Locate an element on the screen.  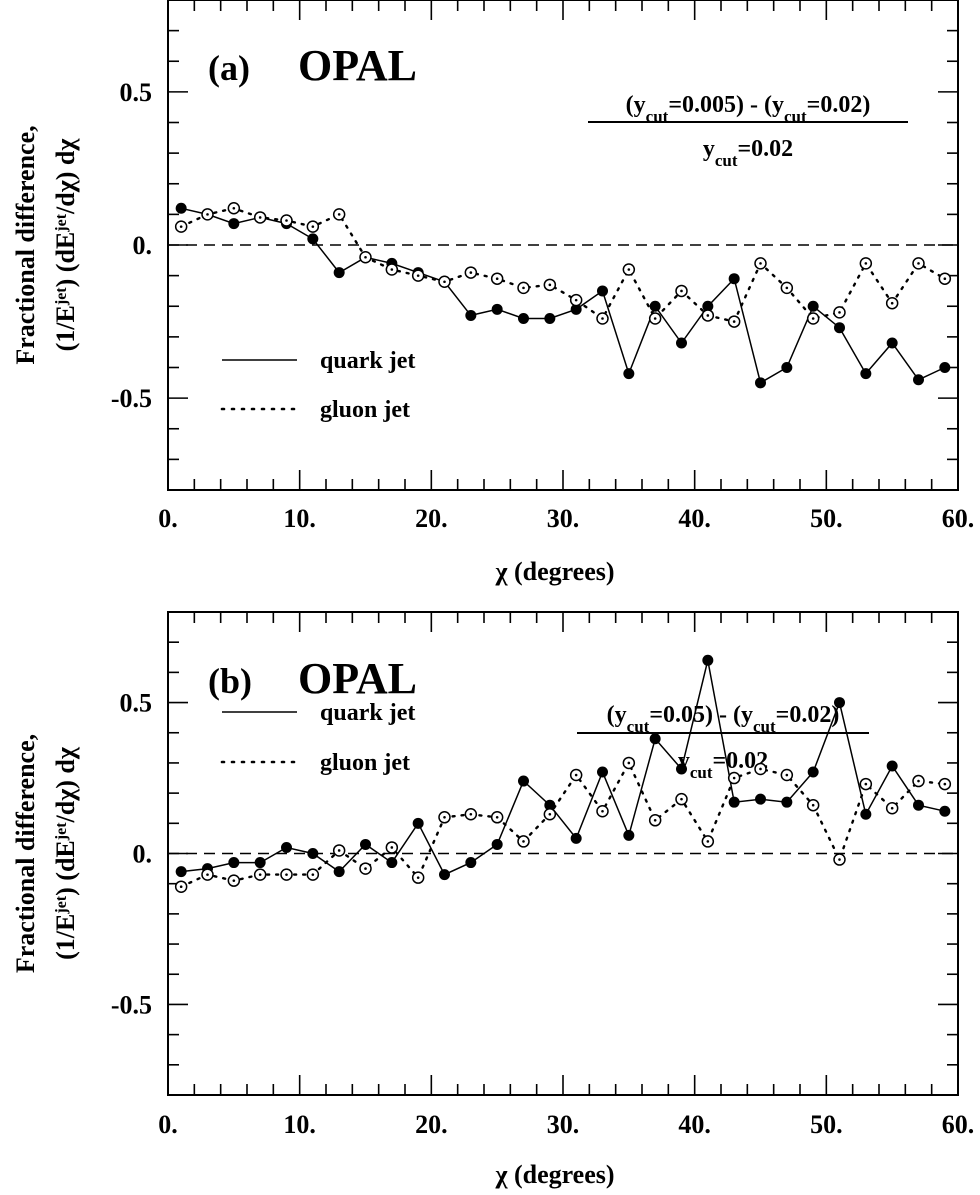
formula-part: =0.02 is located at coordinates (765, 149).